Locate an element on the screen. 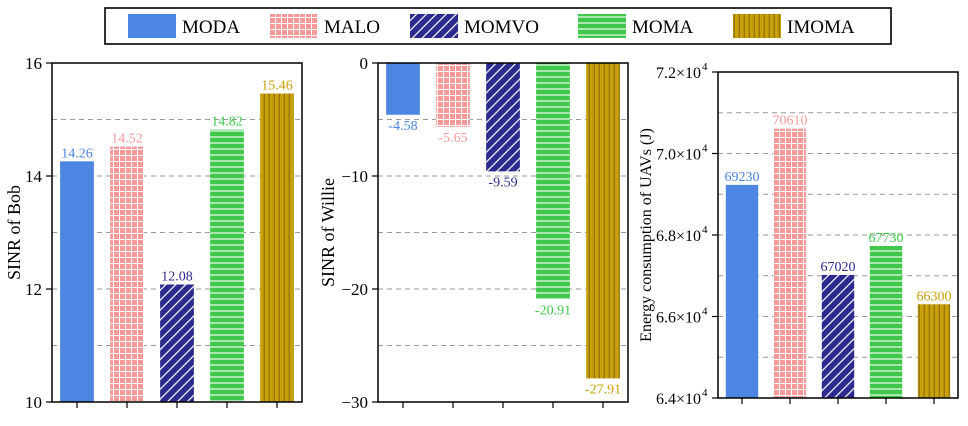 Image resolution: width=968 pixels, height=426 pixels. legend-swatch-moda is located at coordinates (152, 26).